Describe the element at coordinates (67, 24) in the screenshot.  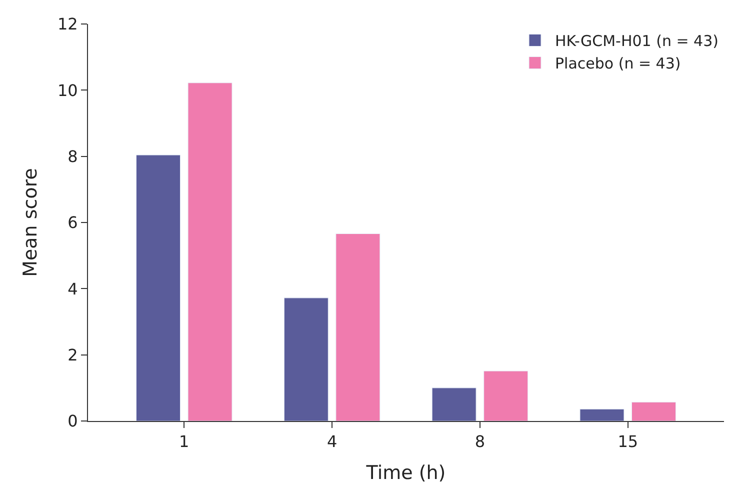
I see `y-tick-label: 12` at that location.